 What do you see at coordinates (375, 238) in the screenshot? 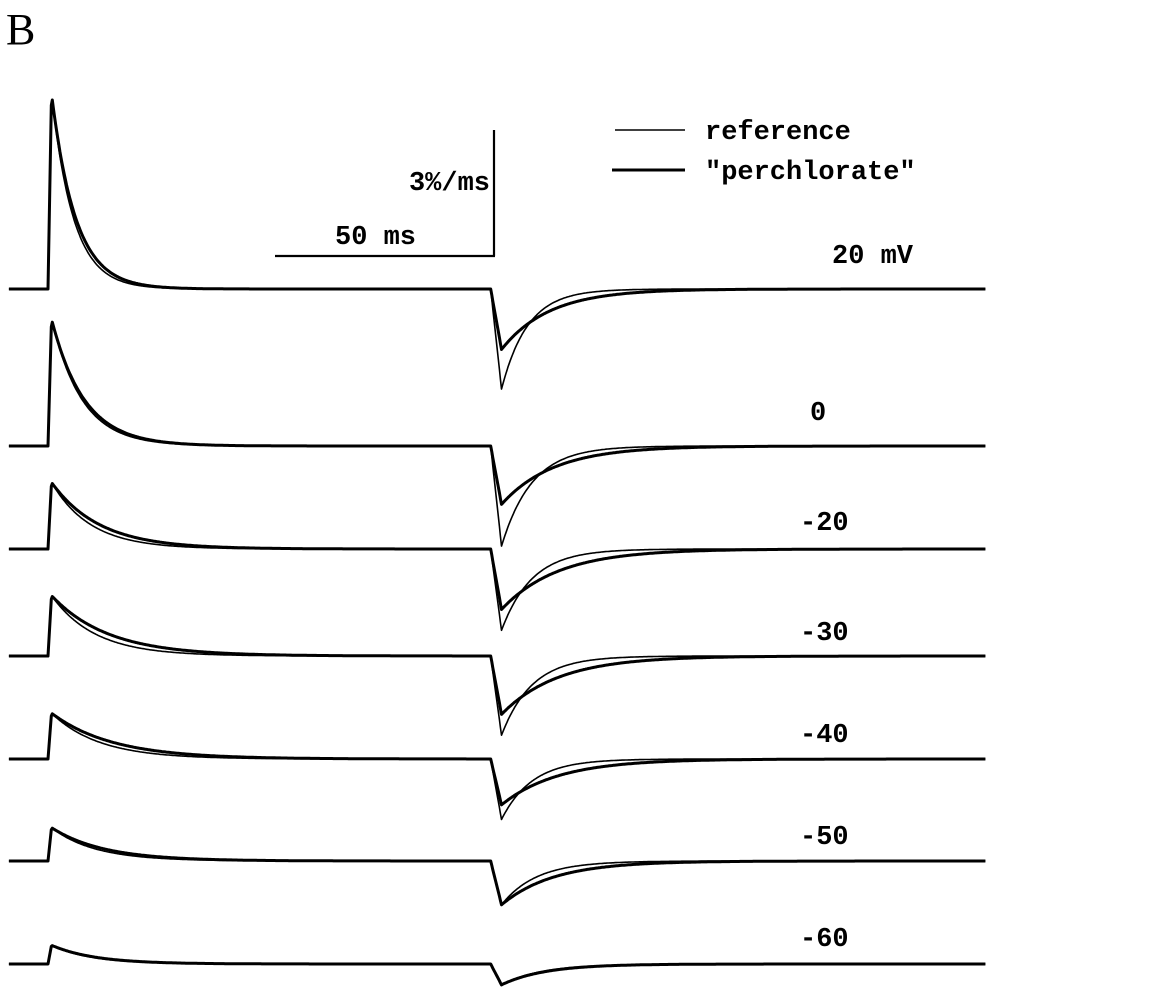
I see `scale-bar-horizontal-label: 50 ms` at bounding box center [375, 238].